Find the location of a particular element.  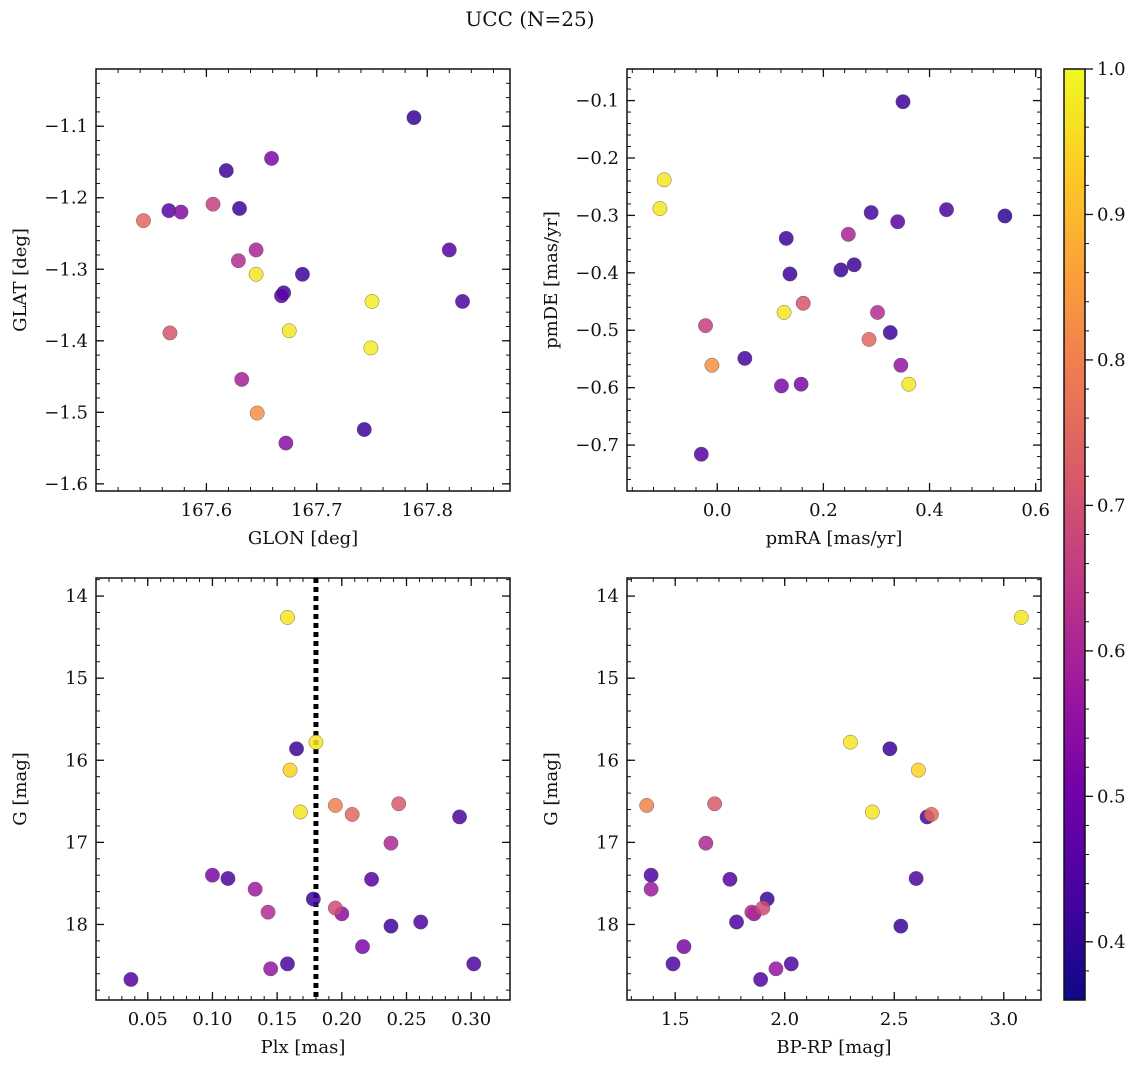

x-tick-label: 0.10 is located at coordinates (212, 1019).